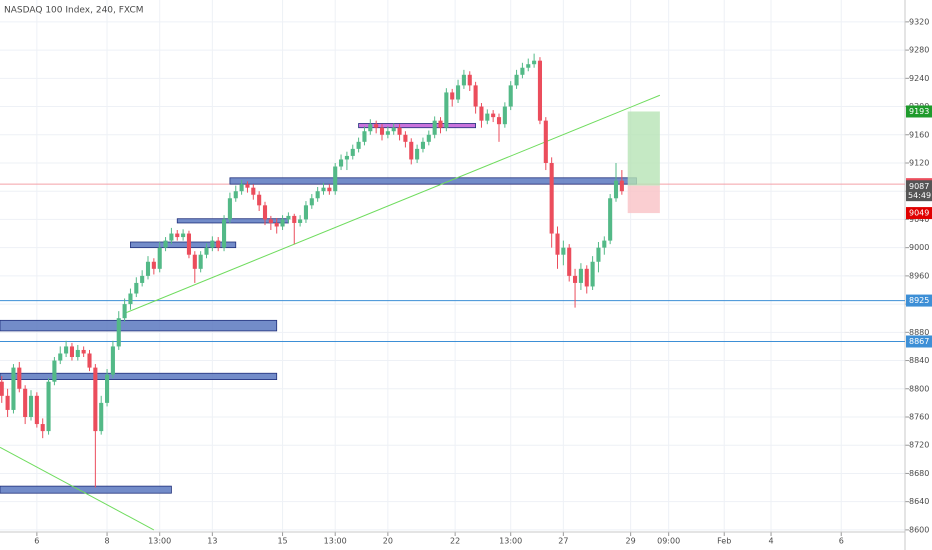 This screenshot has height=550, width=932. I want to click on x-tick-label: Feb, so click(724, 541).